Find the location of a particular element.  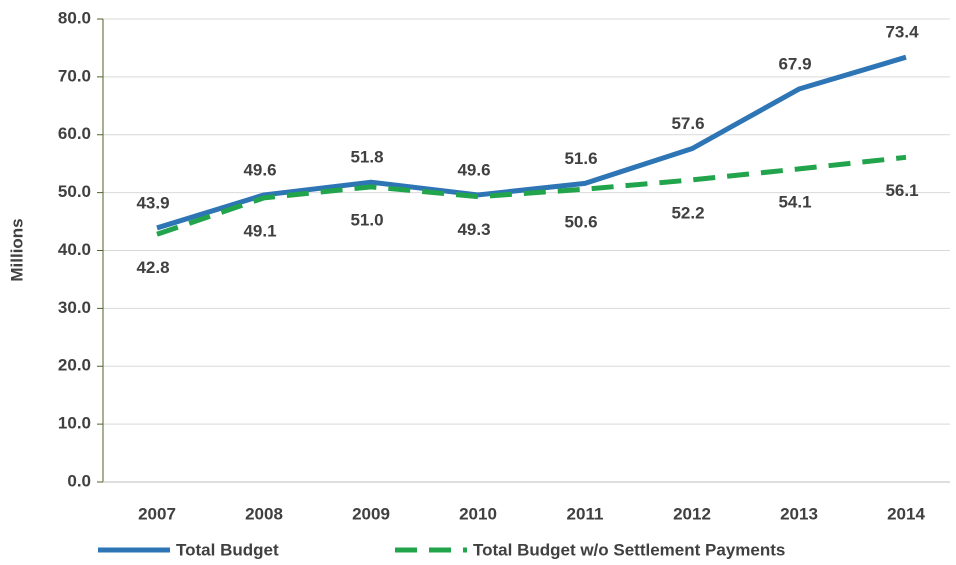

data-label: 73.4 is located at coordinates (902, 32).